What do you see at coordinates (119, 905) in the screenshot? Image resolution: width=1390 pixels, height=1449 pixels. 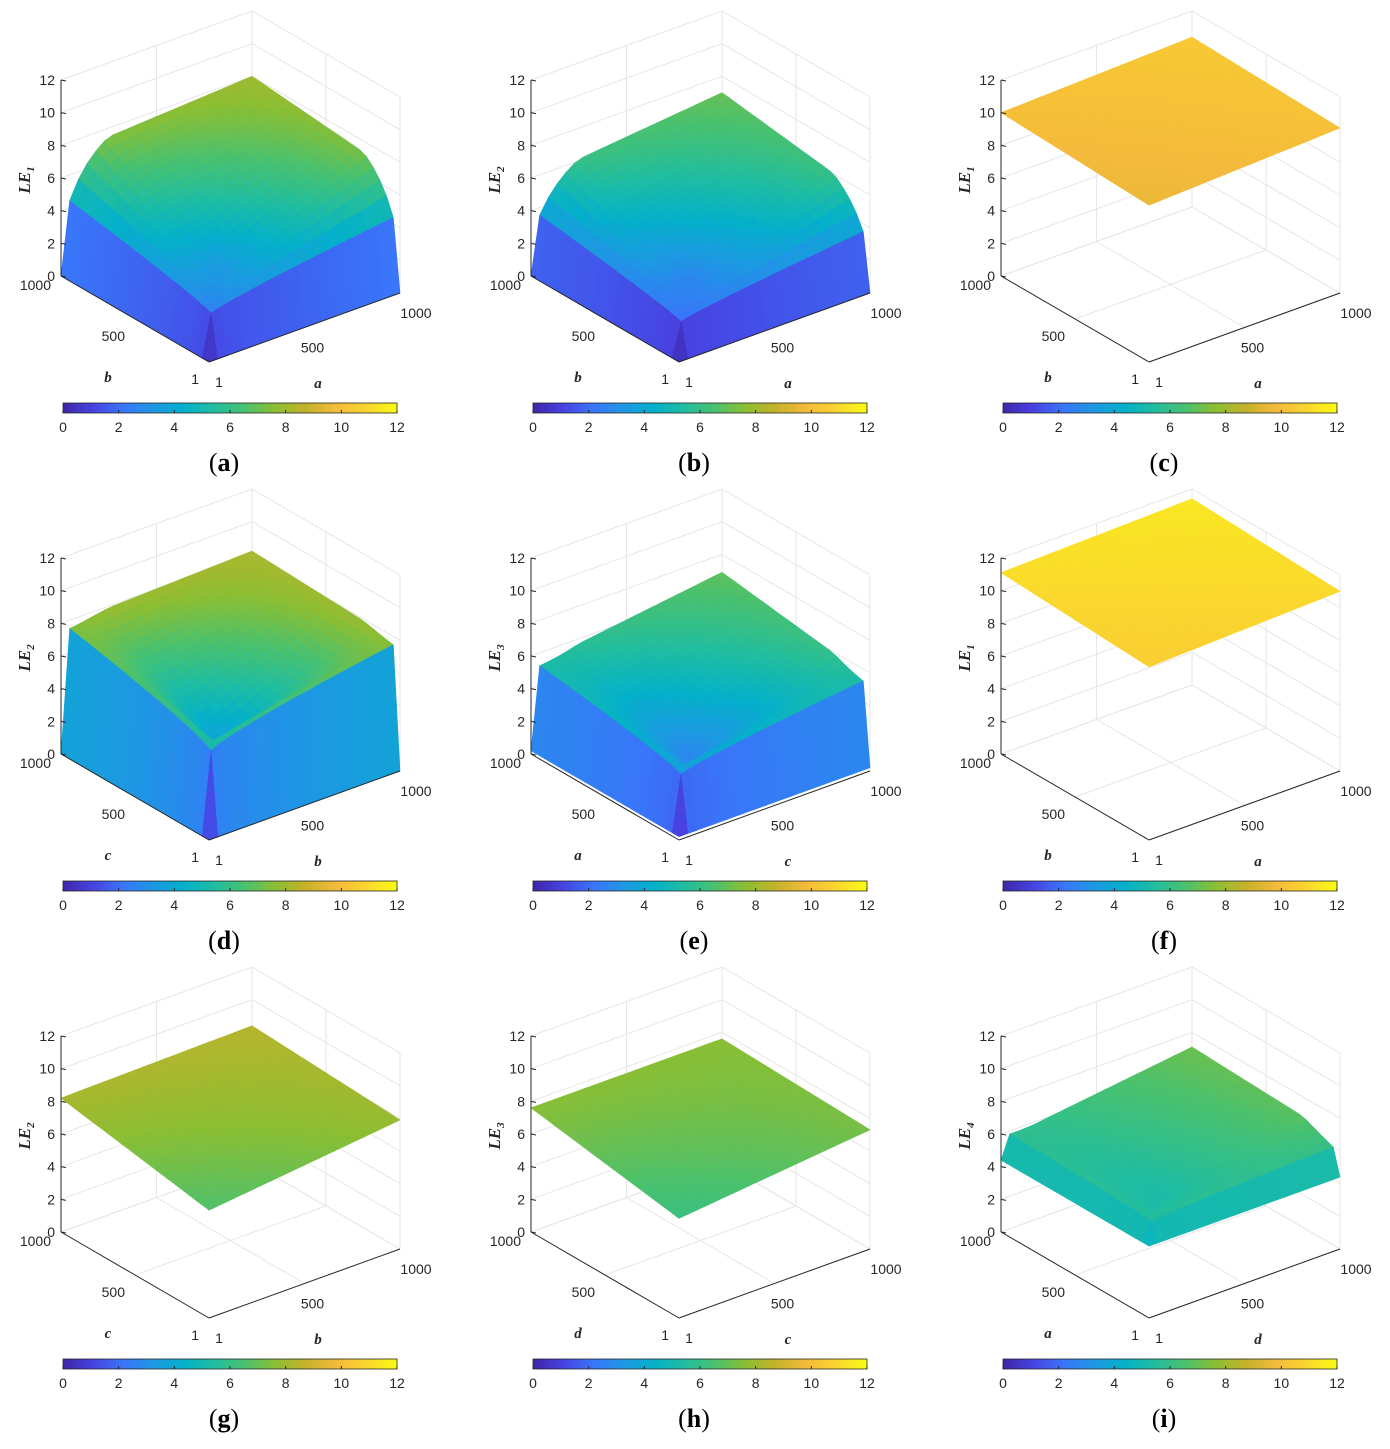 I see `colorbar-tick-label: 2` at bounding box center [119, 905].